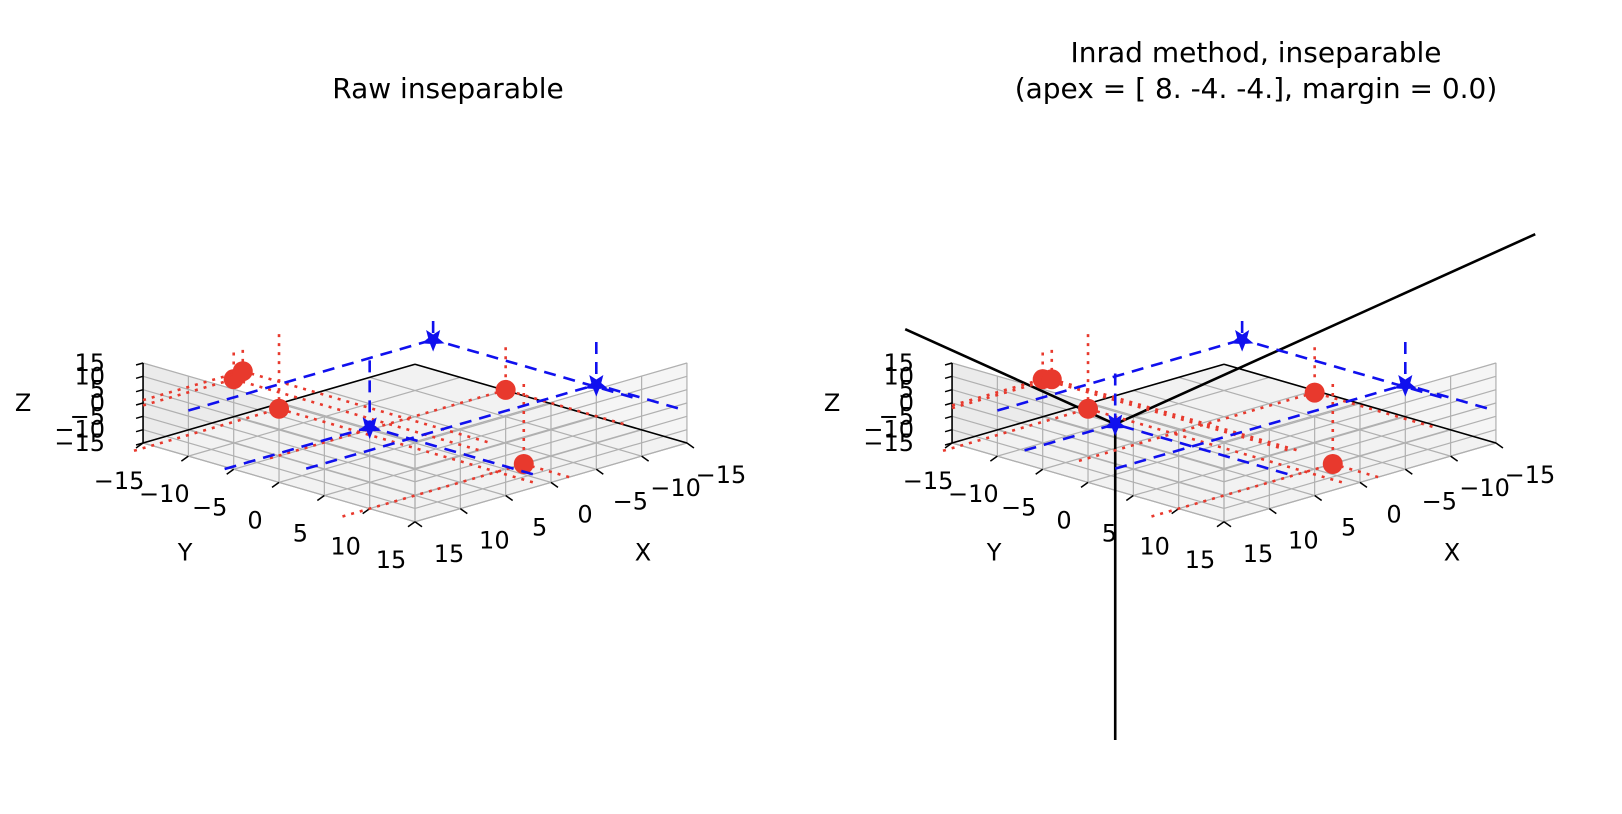  Describe the element at coordinates (87, 416) in the screenshot. I see `z-tick-label: −5` at that location.